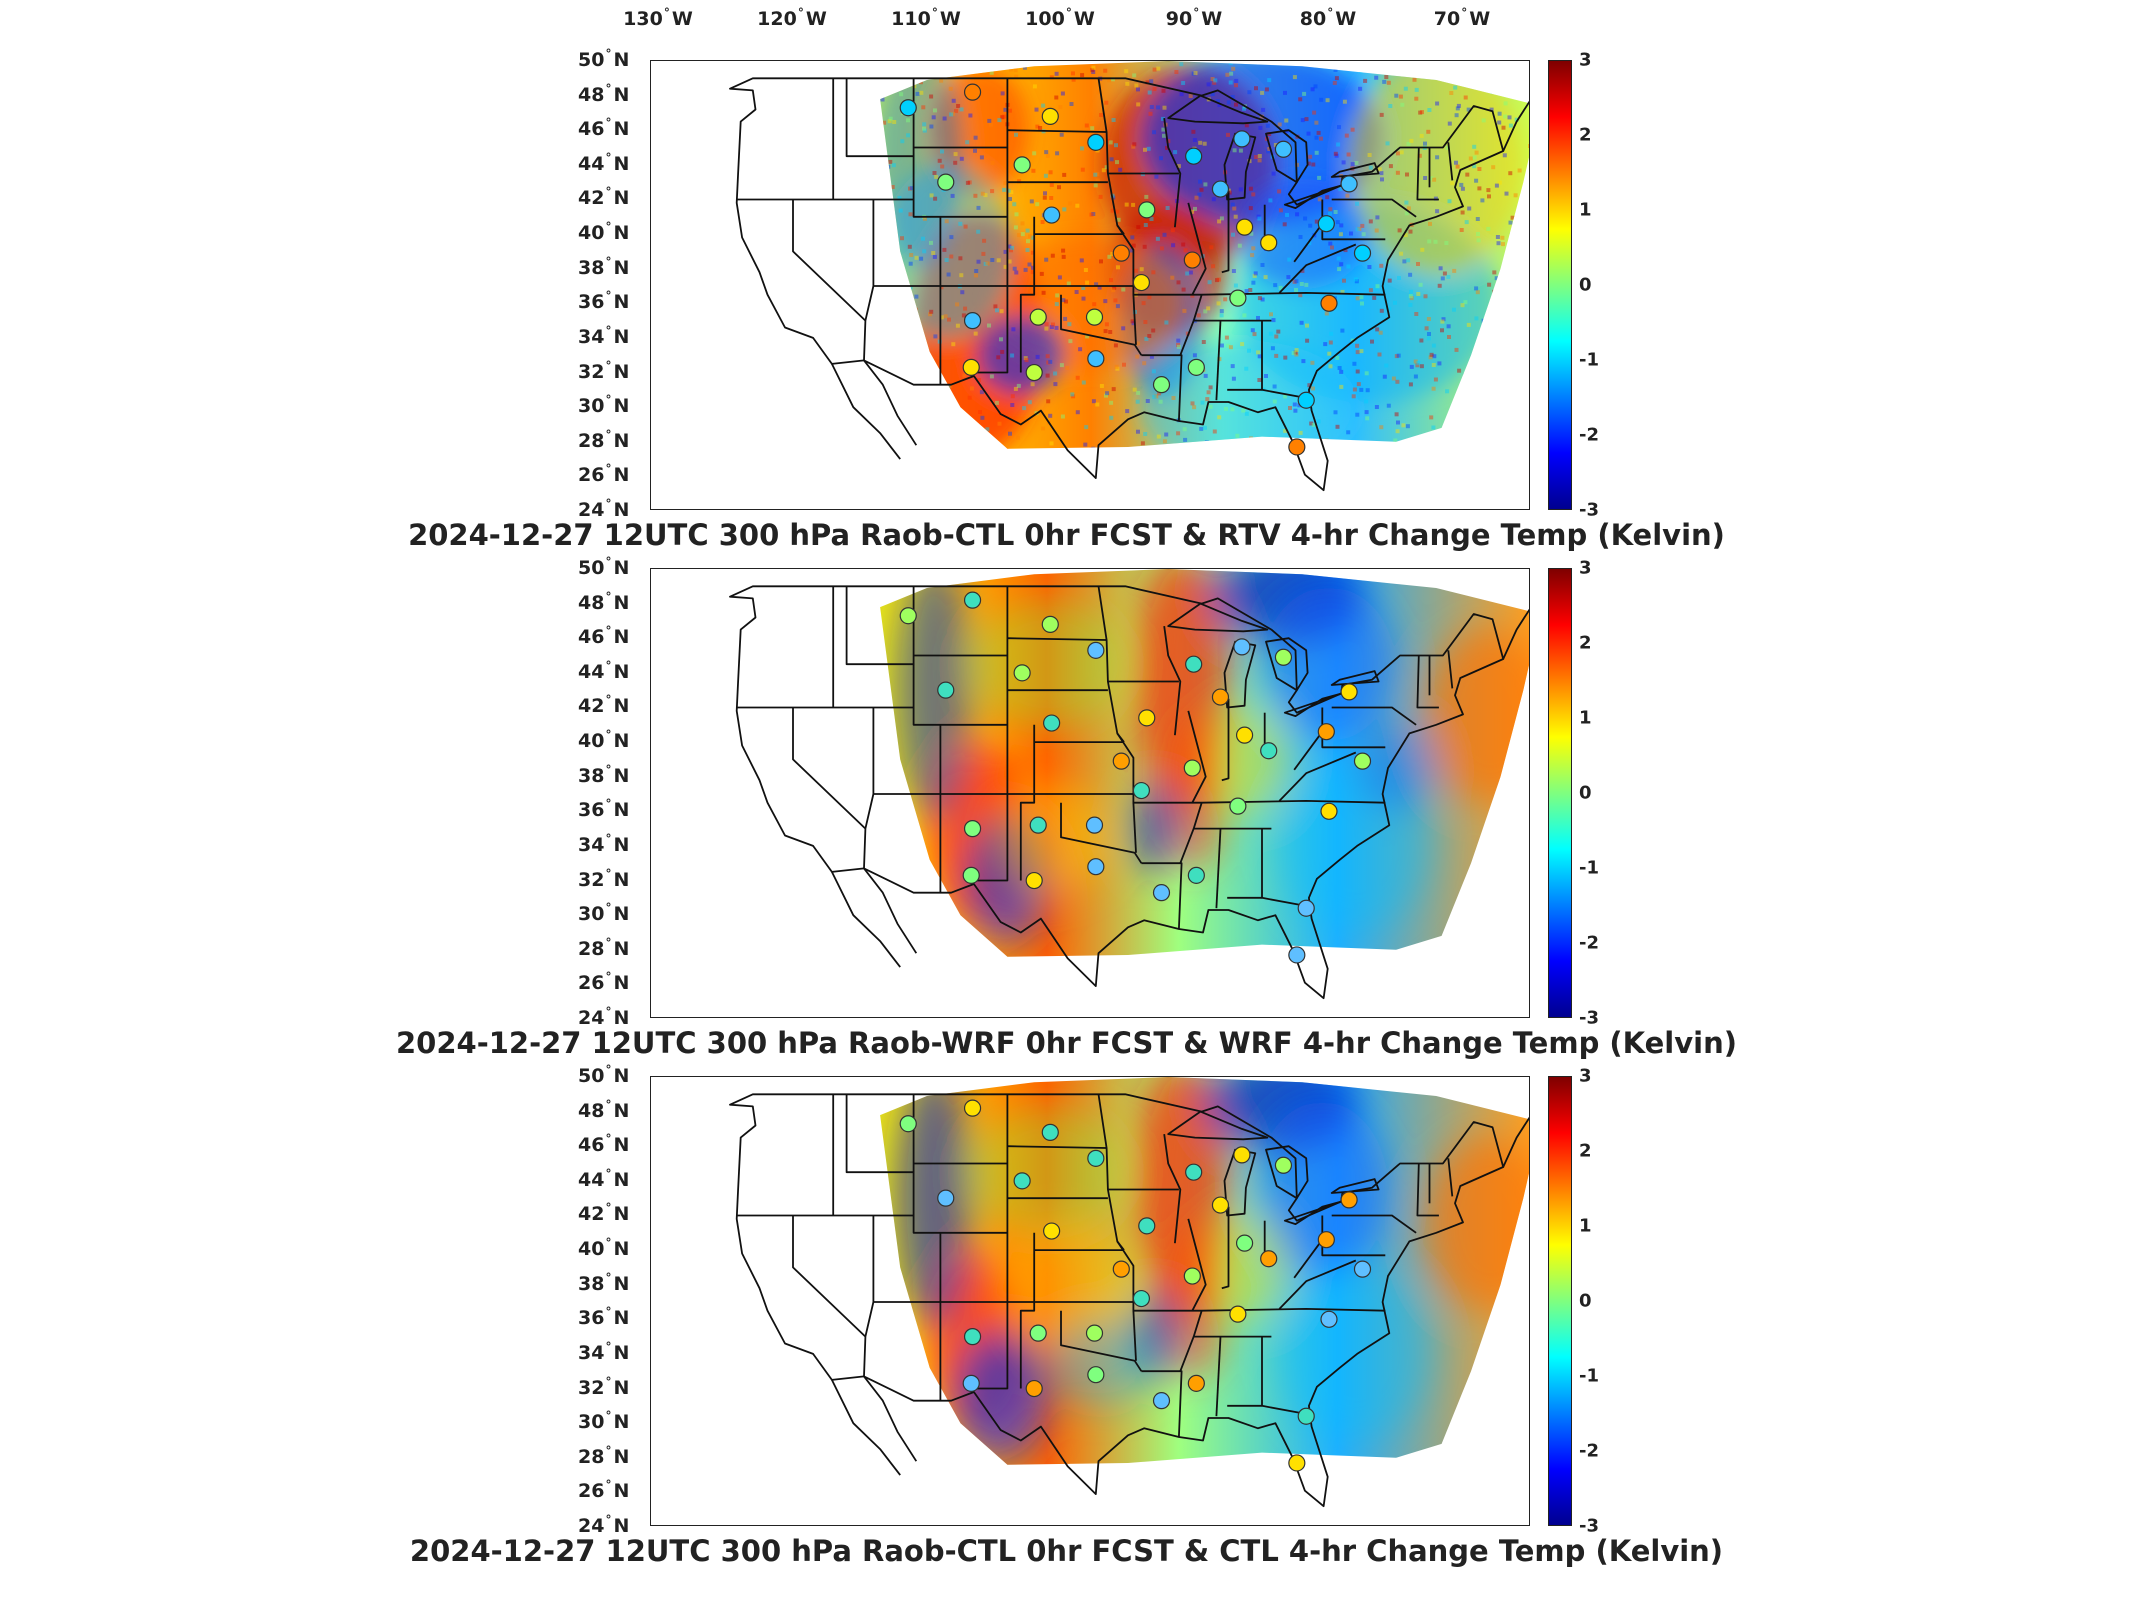 The width and height of the screenshot is (2133, 1600). I want to click on longitude-label: 100° W, so click(1060, 18).